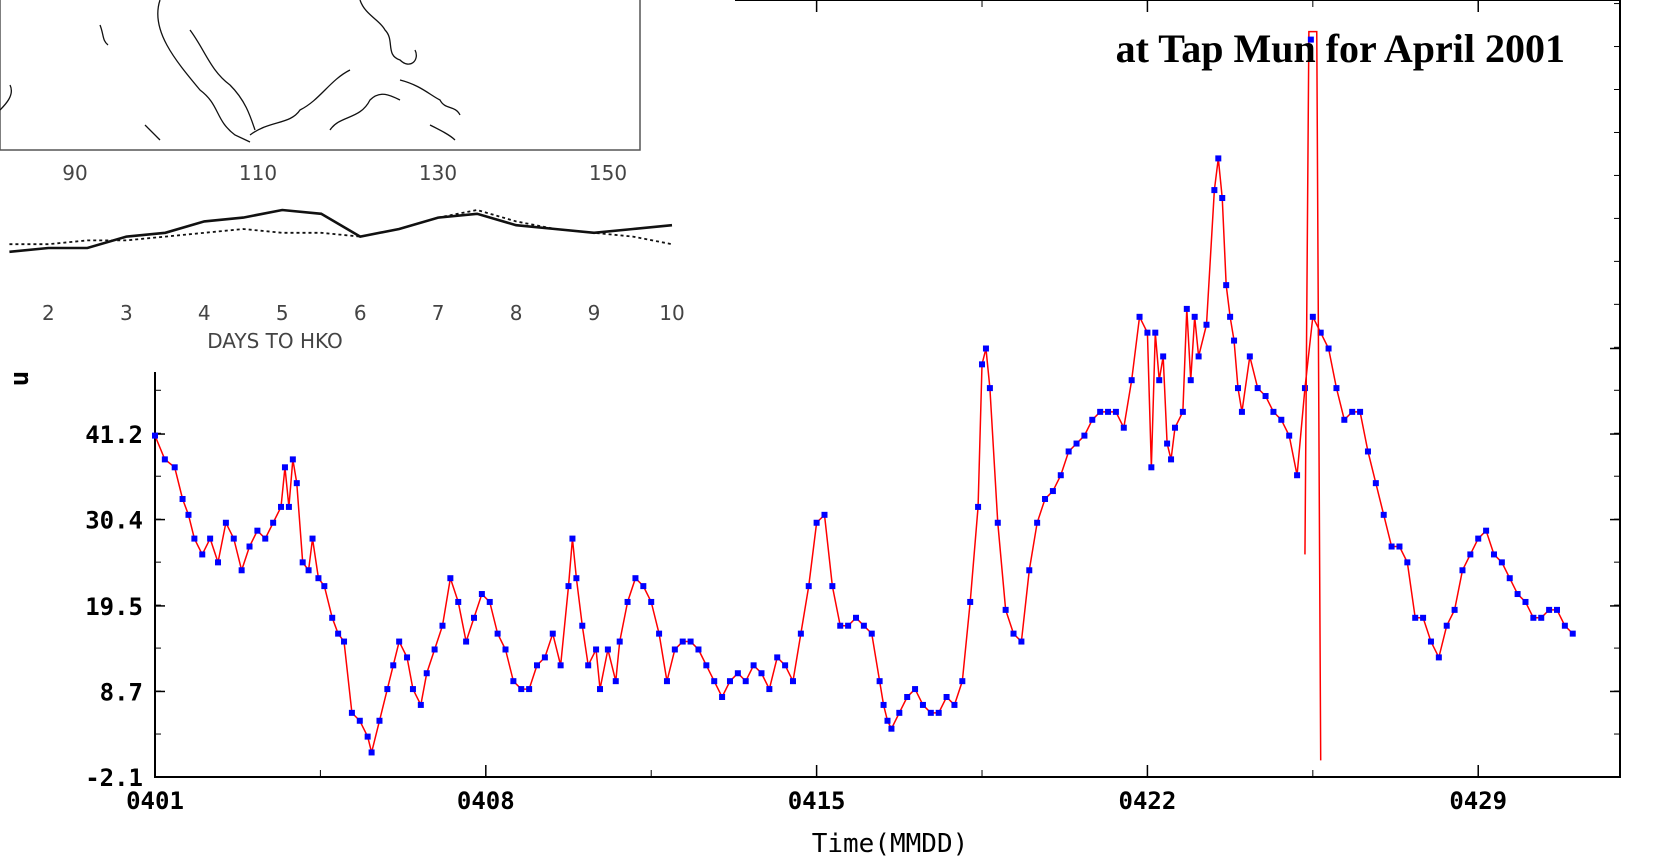  Describe the element at coordinates (817, 801) in the screenshot. I see `x-tick-label: 0415` at that location.